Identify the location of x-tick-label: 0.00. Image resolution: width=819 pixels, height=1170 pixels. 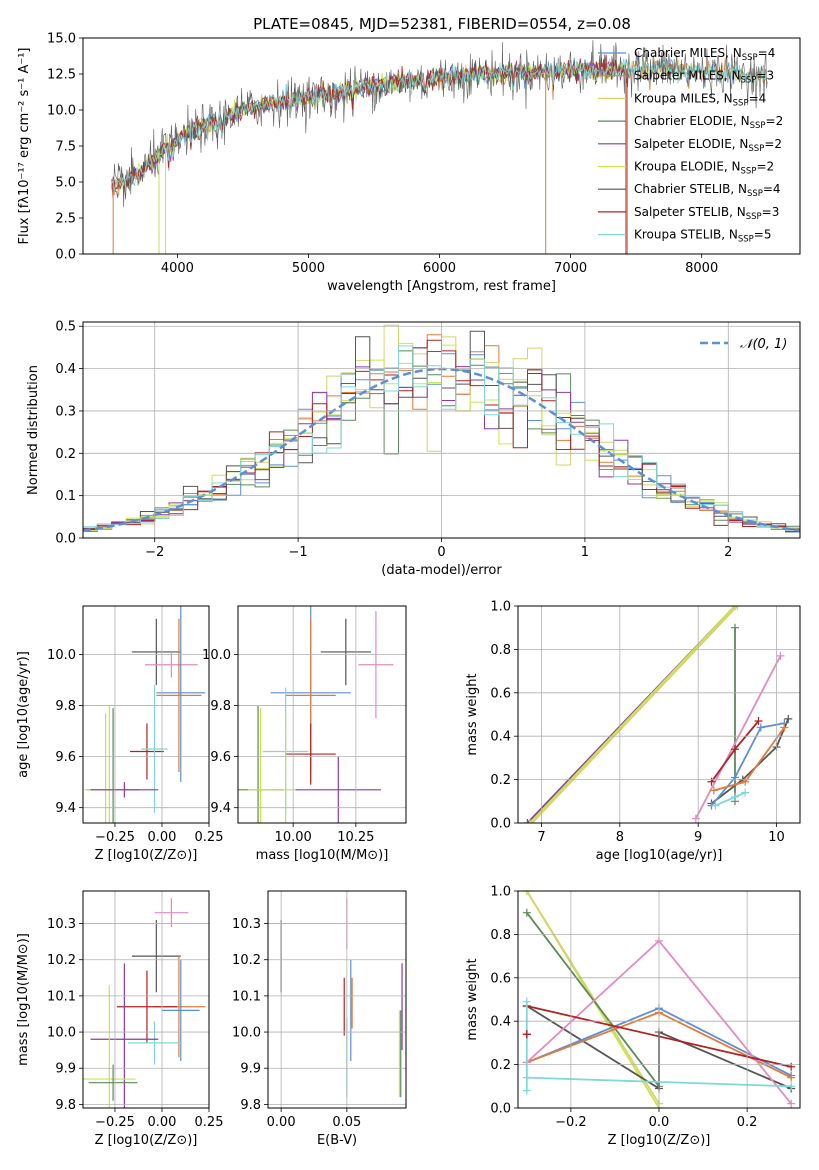
(162, 837).